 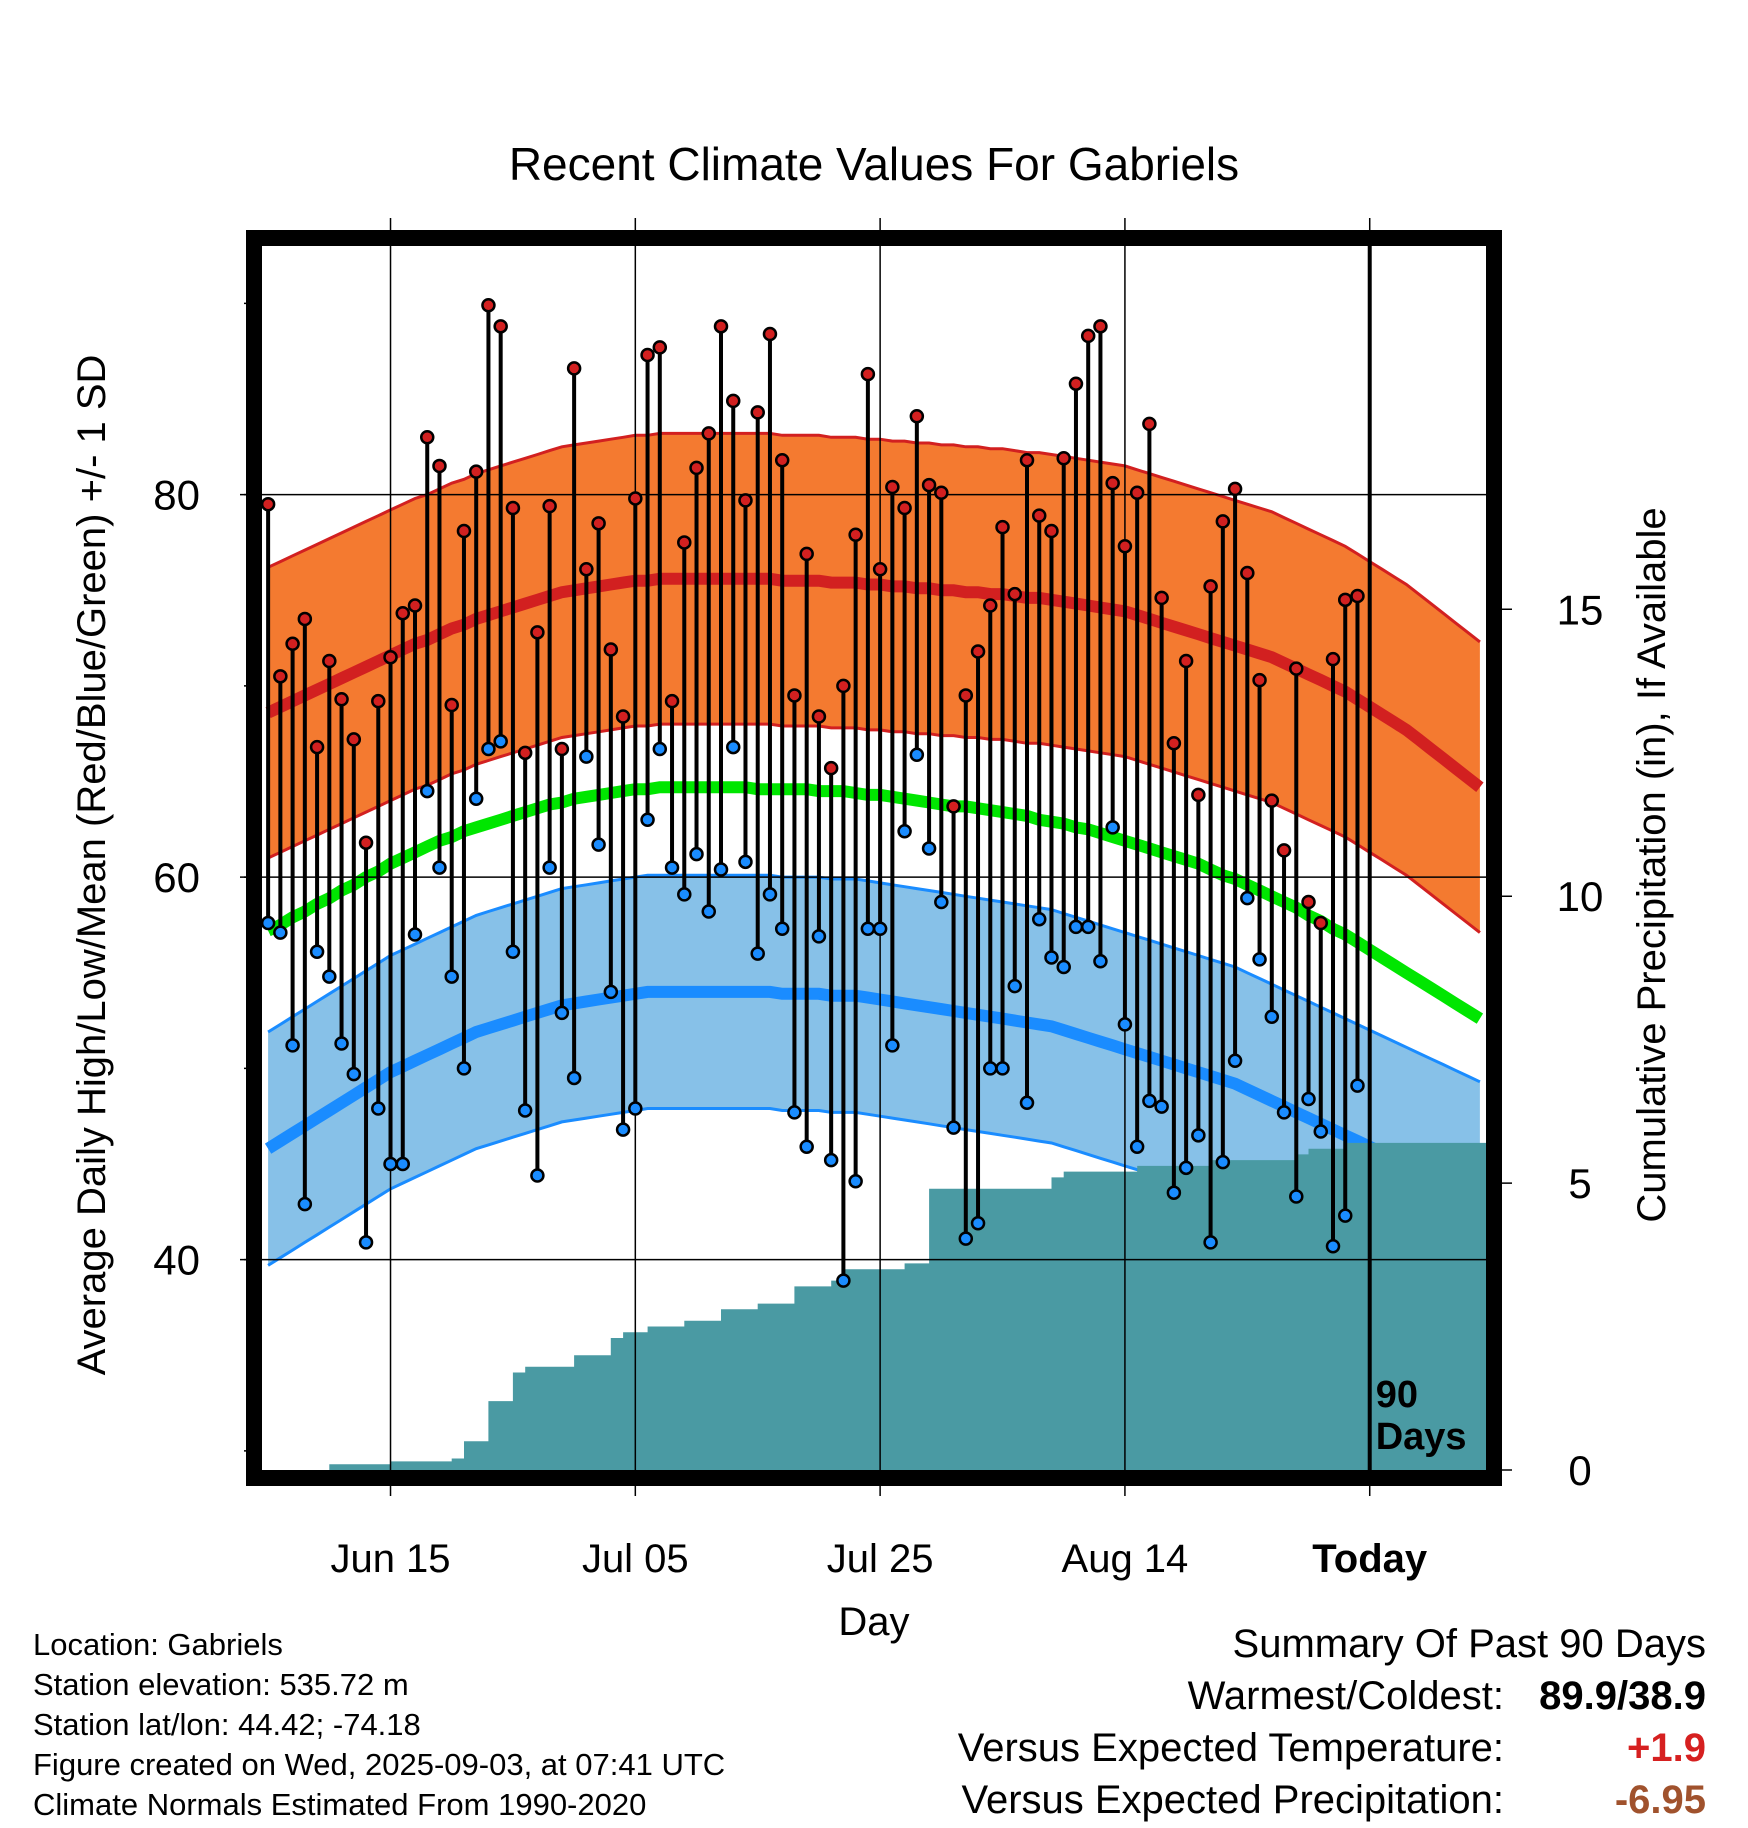 What do you see at coordinates (1579, 1470) in the screenshot?
I see `y2-tick-label: 0` at bounding box center [1579, 1470].